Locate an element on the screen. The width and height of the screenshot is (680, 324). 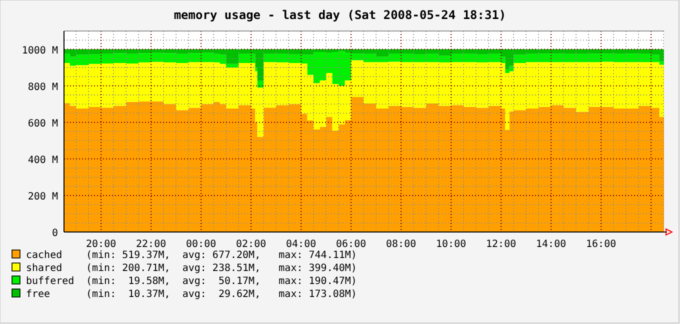
text: (min: 10.37M, avg: 29.62M, max: 173.08M) is located at coordinates (221, 294).